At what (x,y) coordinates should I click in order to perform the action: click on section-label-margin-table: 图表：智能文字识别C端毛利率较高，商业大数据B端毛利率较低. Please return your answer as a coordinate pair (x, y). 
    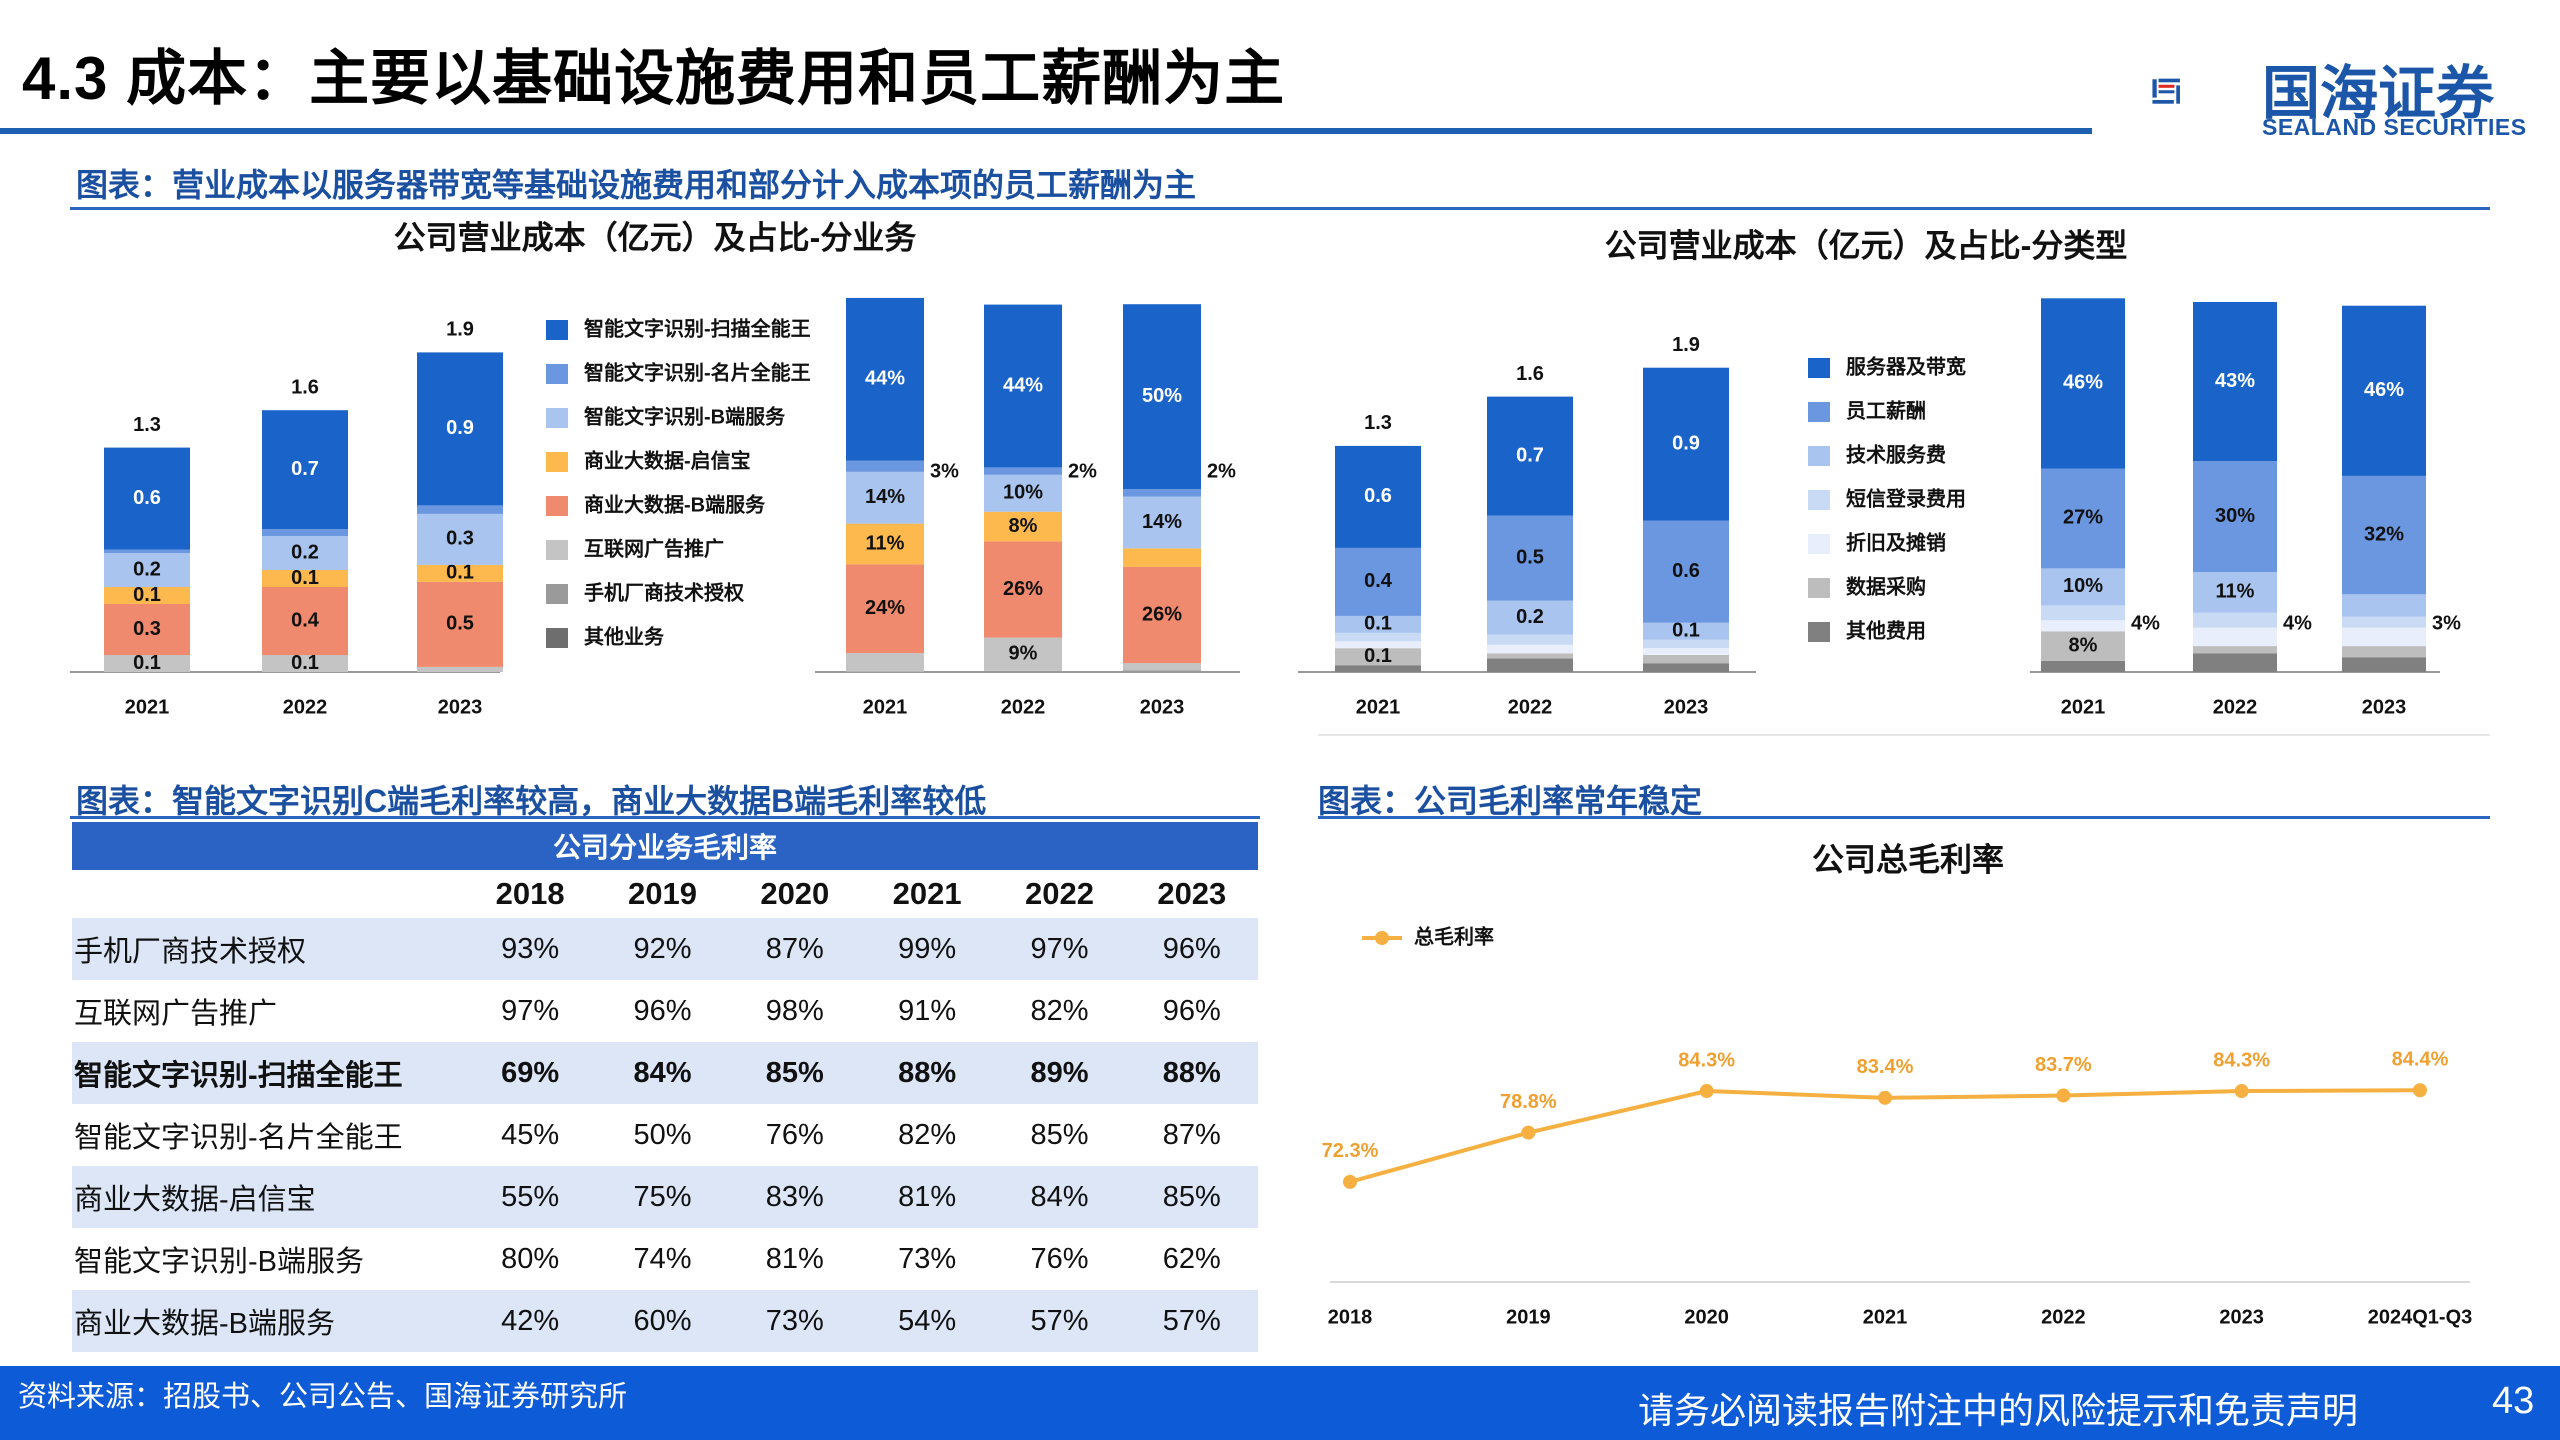
    Looking at the image, I should click on (531, 801).